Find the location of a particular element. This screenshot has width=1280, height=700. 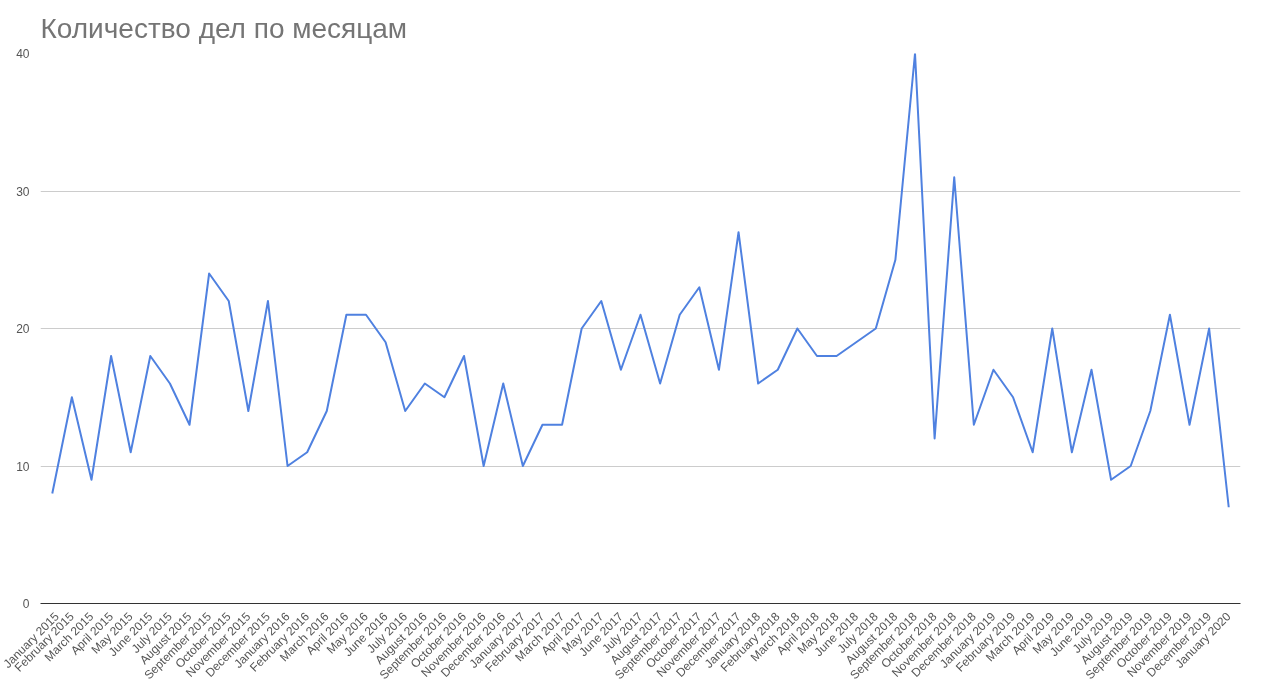

y-tick-label: 0 is located at coordinates (26, 604).